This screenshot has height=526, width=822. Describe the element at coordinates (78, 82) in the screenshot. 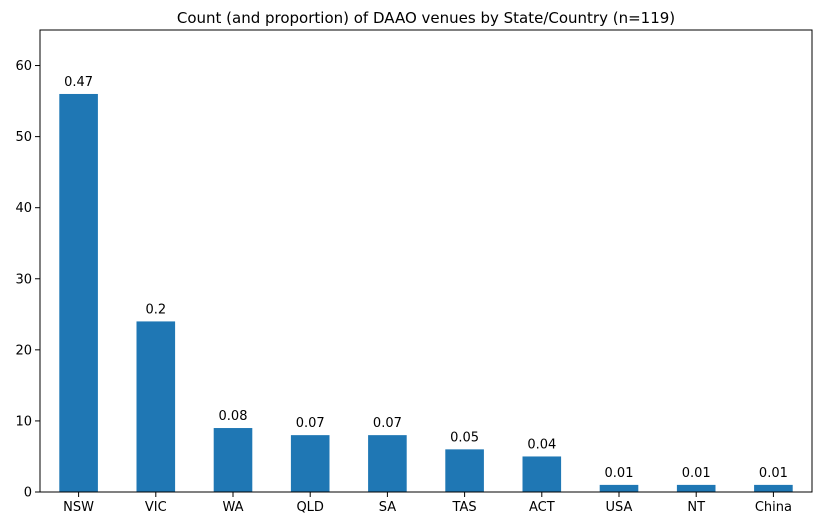

I see `data-label-nsw: 0.47` at that location.